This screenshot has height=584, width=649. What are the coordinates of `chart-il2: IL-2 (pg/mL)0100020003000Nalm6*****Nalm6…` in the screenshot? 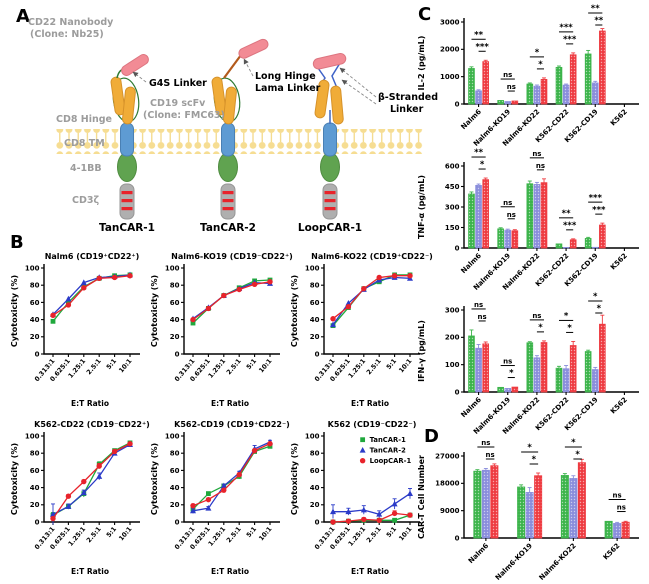 It's located at (528, 76).